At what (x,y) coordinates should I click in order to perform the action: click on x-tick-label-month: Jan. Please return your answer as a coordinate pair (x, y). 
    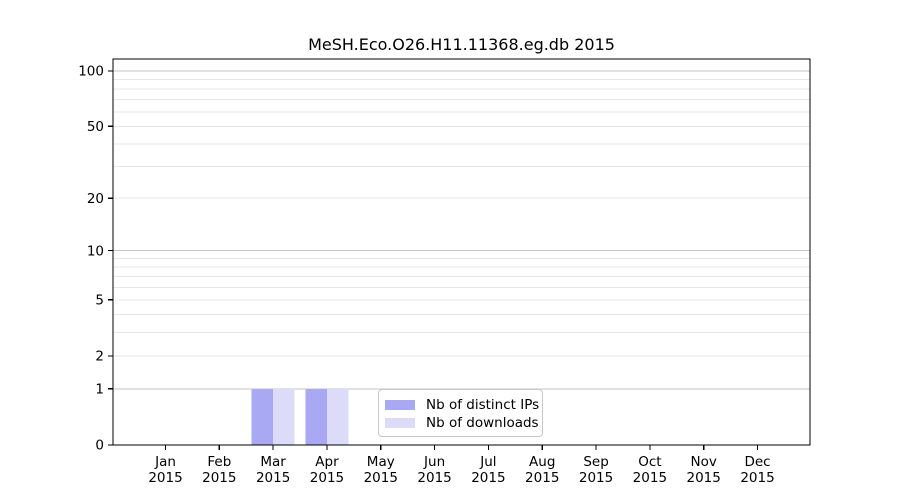
    Looking at the image, I should click on (165, 462).